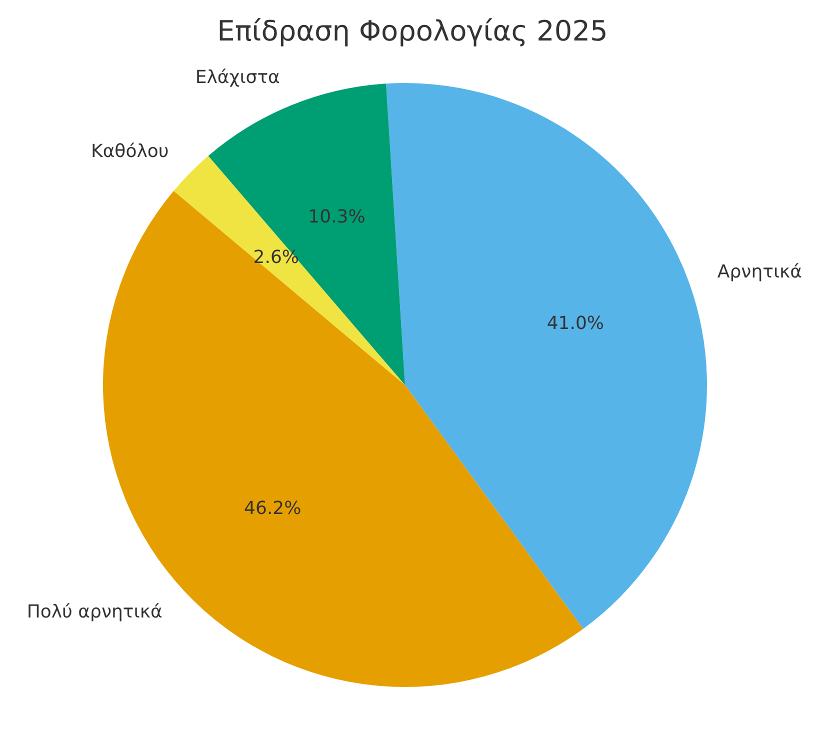 This screenshot has height=733, width=825. I want to click on data-label: 2.6%, so click(276, 257).